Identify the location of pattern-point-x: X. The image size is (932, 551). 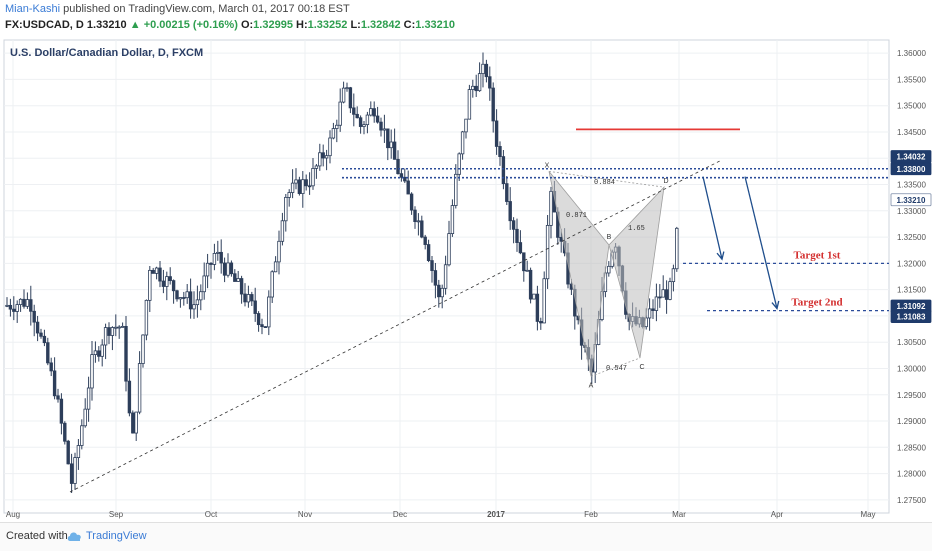
(547, 165).